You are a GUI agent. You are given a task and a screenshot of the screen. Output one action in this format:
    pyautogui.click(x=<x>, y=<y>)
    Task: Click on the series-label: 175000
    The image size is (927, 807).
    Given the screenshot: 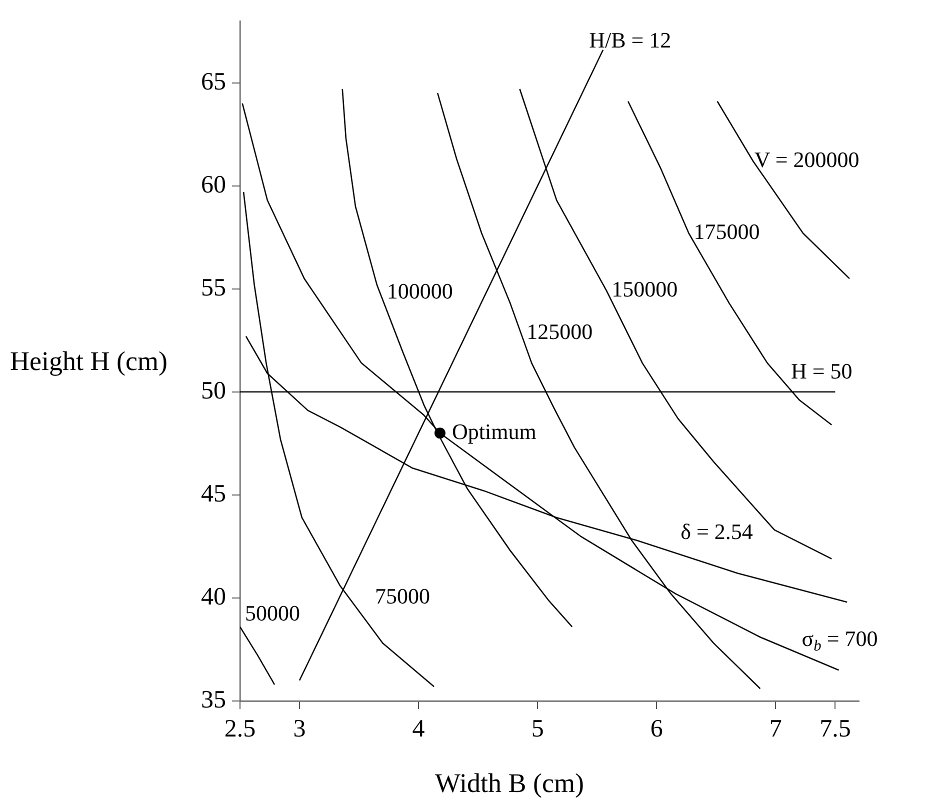 What is the action you would take?
    pyautogui.click(x=727, y=231)
    